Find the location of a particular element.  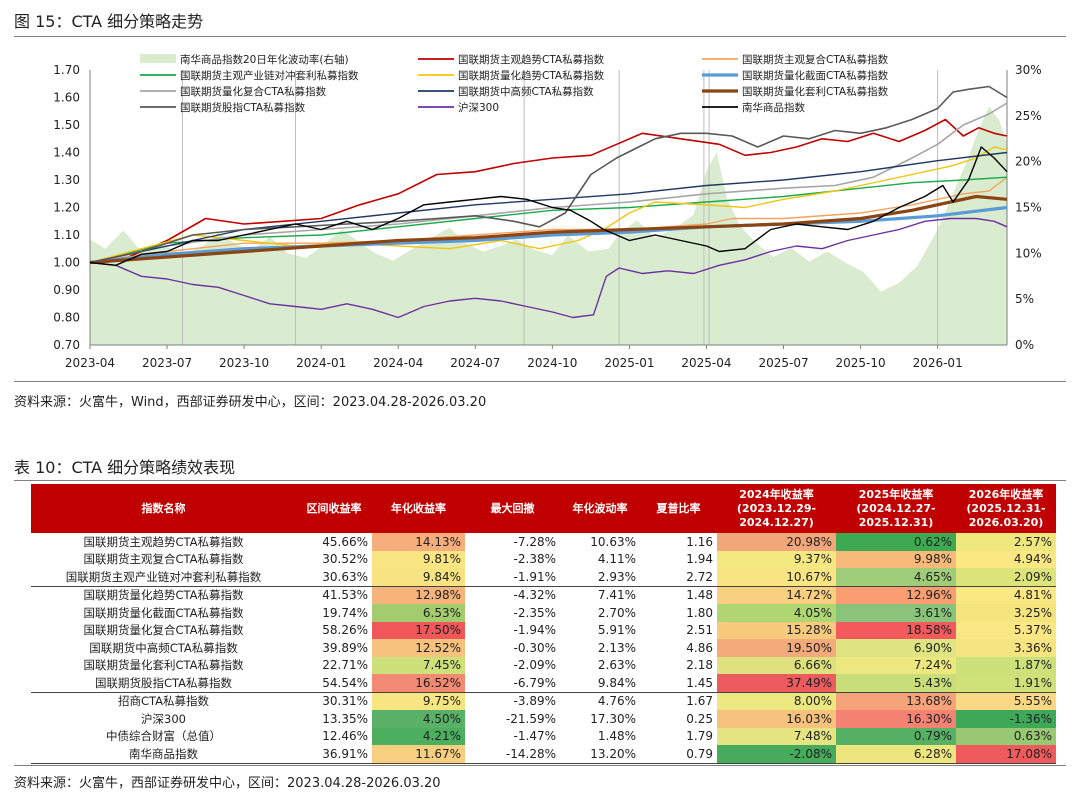

row-name: 中债综合财富（总值） is located at coordinates (163, 736).